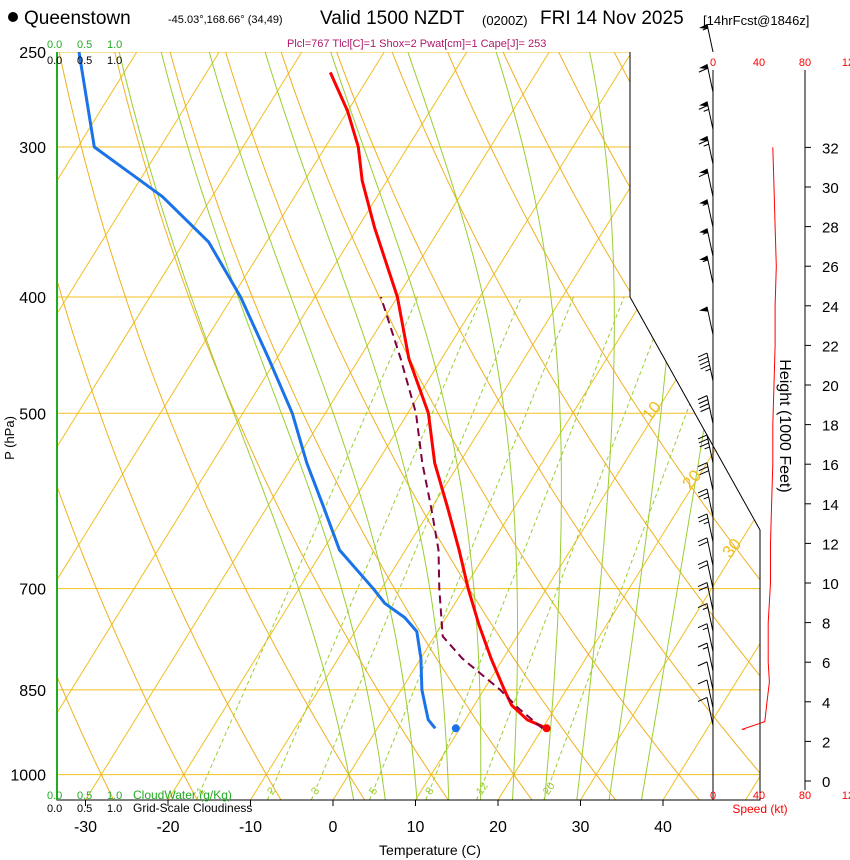  What do you see at coordinates (84, 61) in the screenshot?
I see `cloudiness-tick-top: 0.5` at bounding box center [84, 61].